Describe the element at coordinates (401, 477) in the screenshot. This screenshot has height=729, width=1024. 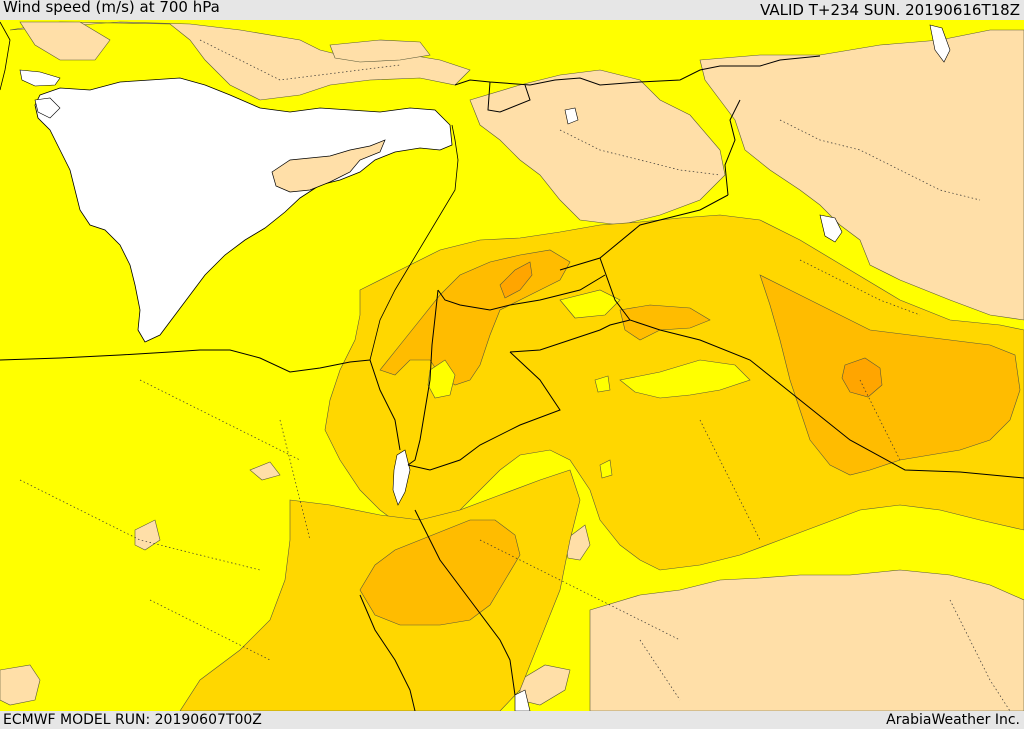
I see `gulf-of-aqaba` at that location.